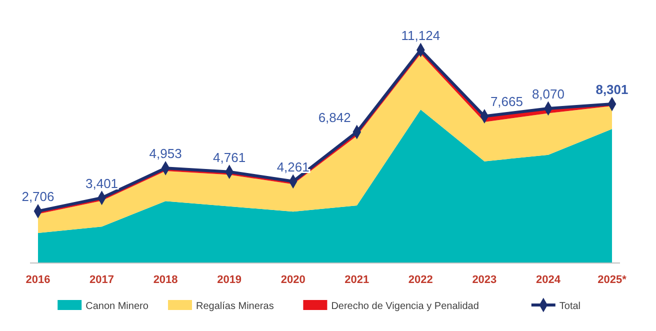 The width and height of the screenshot is (656, 331). What do you see at coordinates (102, 183) in the screenshot?
I see `data-label: 3,401` at bounding box center [102, 183].